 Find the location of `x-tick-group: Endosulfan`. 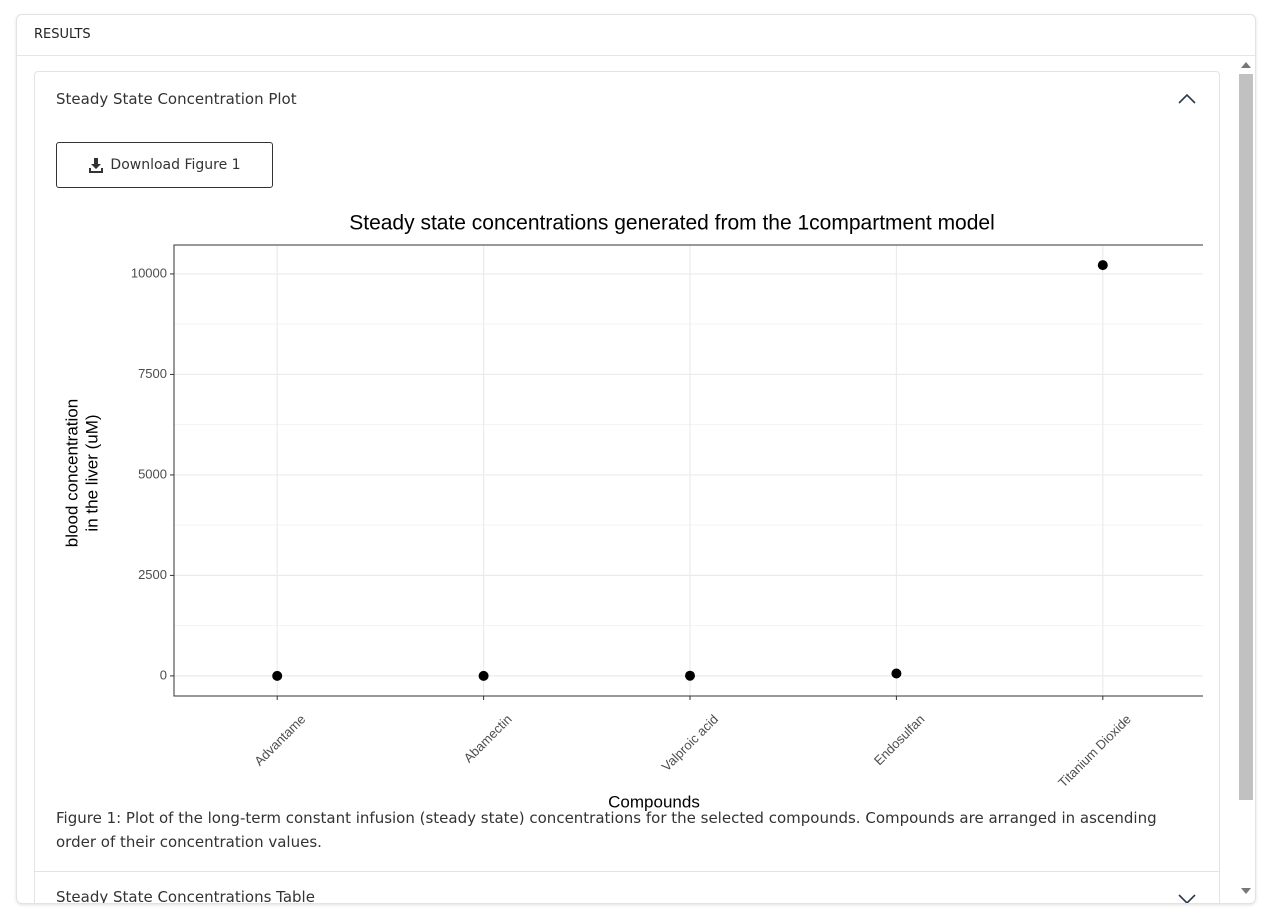

x-tick-group: Endosulfan is located at coordinates (899, 740).